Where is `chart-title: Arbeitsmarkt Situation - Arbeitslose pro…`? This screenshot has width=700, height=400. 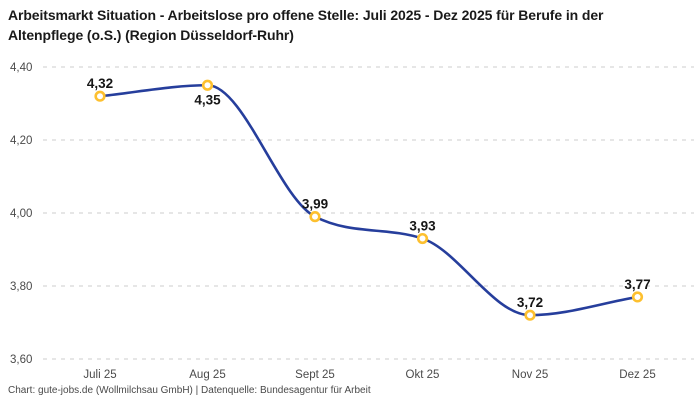
chart-title: Arbeitsmarkt Situation - Arbeitslose pro… is located at coordinates (306, 25).